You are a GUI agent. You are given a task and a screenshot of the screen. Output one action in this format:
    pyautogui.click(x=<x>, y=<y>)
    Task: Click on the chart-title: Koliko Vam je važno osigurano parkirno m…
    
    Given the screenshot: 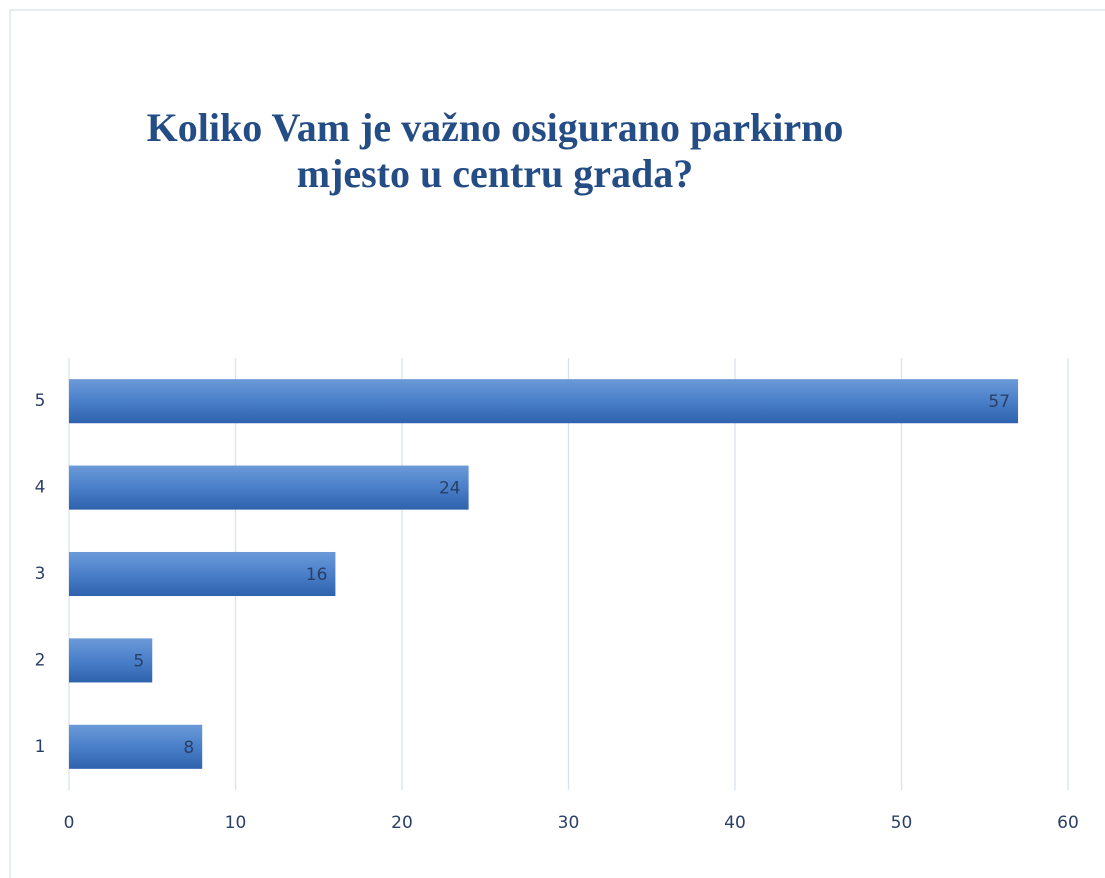 What is the action you would take?
    pyautogui.click(x=495, y=150)
    